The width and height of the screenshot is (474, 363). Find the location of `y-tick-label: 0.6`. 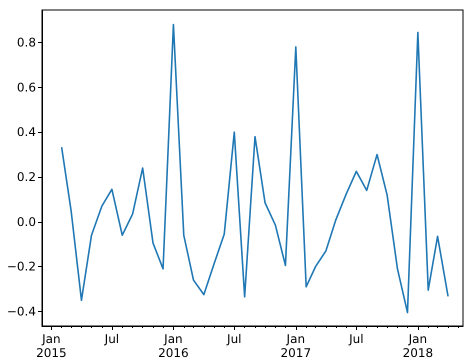

y-tick-label: 0.6 is located at coordinates (26, 87).